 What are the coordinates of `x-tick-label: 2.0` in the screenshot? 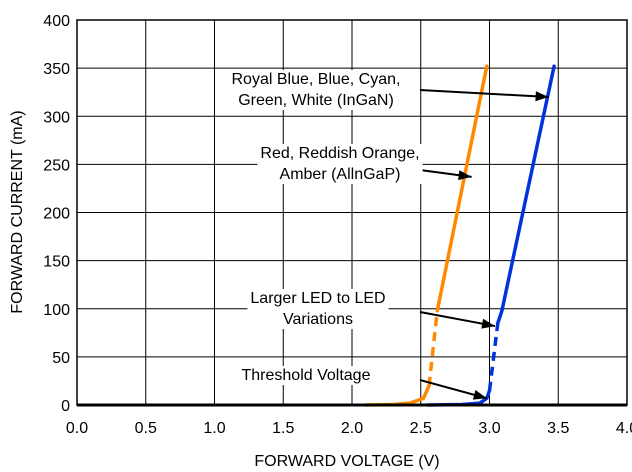 It's located at (352, 428).